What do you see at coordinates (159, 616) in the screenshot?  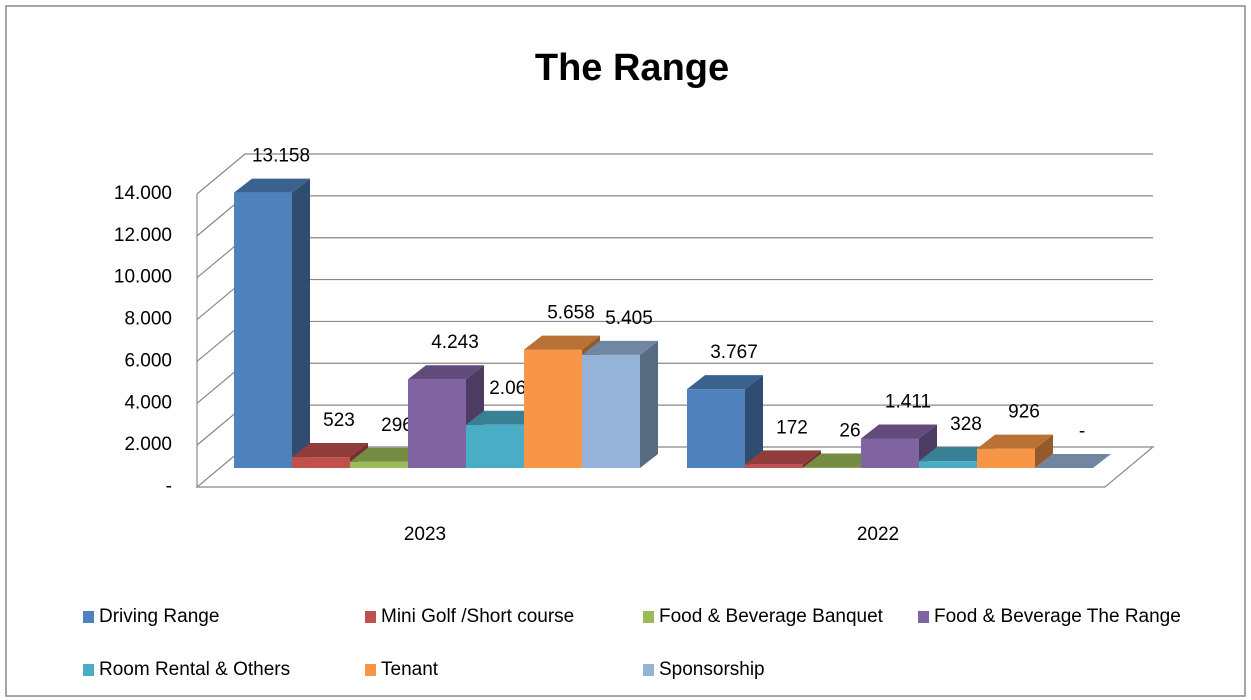 I see `legend-label: Driving Range` at bounding box center [159, 616].